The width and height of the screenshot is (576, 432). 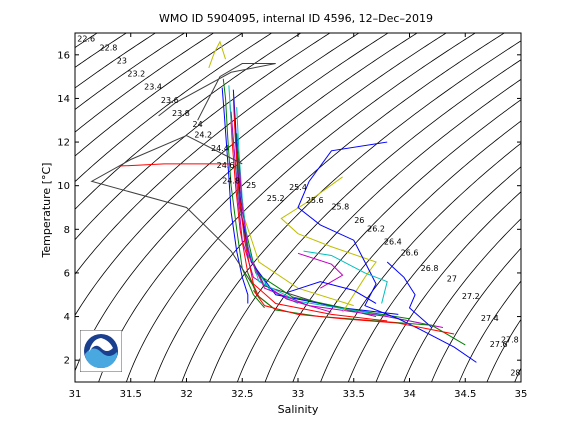 I want to click on isopycnal-label: 28, so click(x=515, y=372).